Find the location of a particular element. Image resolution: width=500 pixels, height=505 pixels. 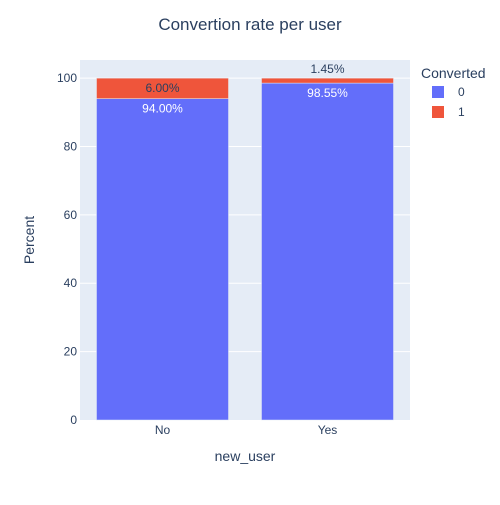

y-tick-label: 100 is located at coordinates (67, 78).